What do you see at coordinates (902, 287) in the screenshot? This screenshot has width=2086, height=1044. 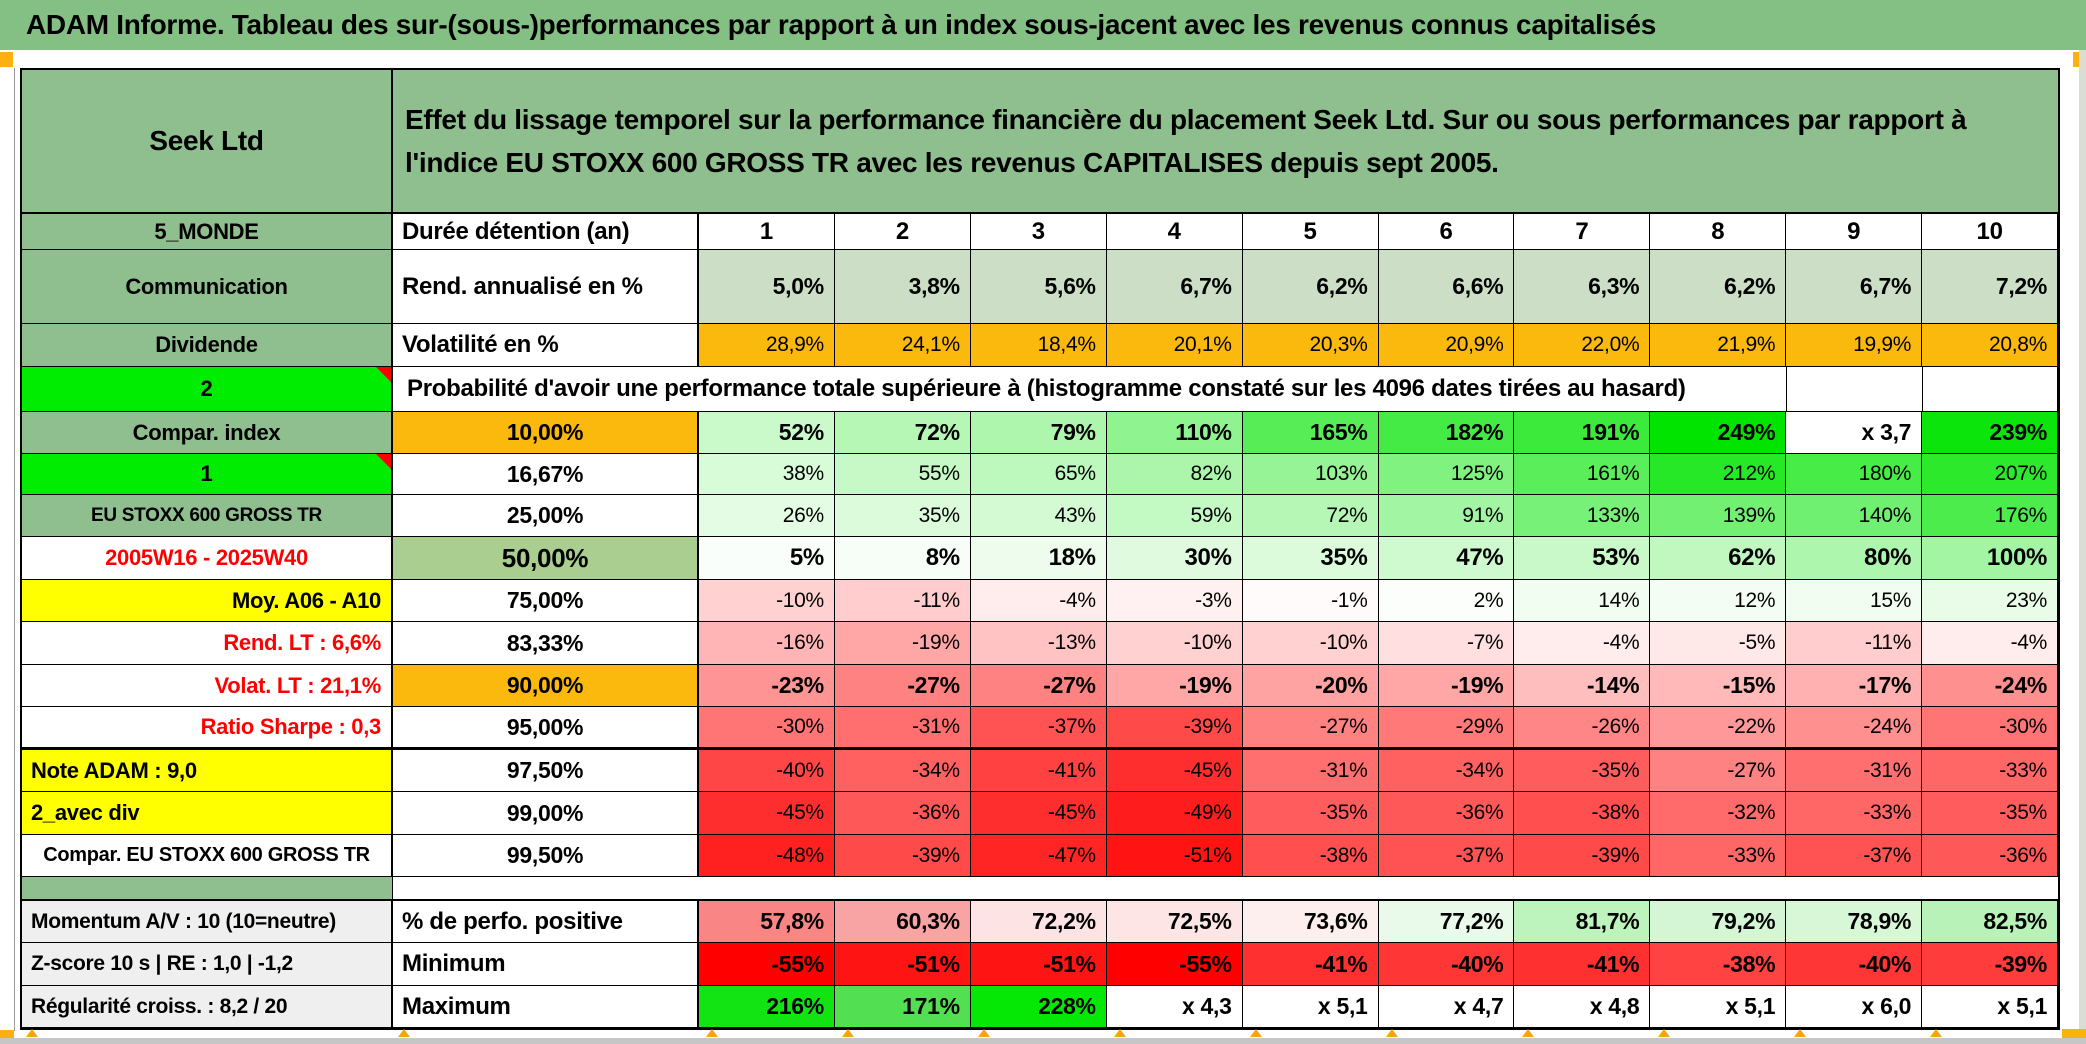 I see `data-cell: 3,8%` at bounding box center [902, 287].